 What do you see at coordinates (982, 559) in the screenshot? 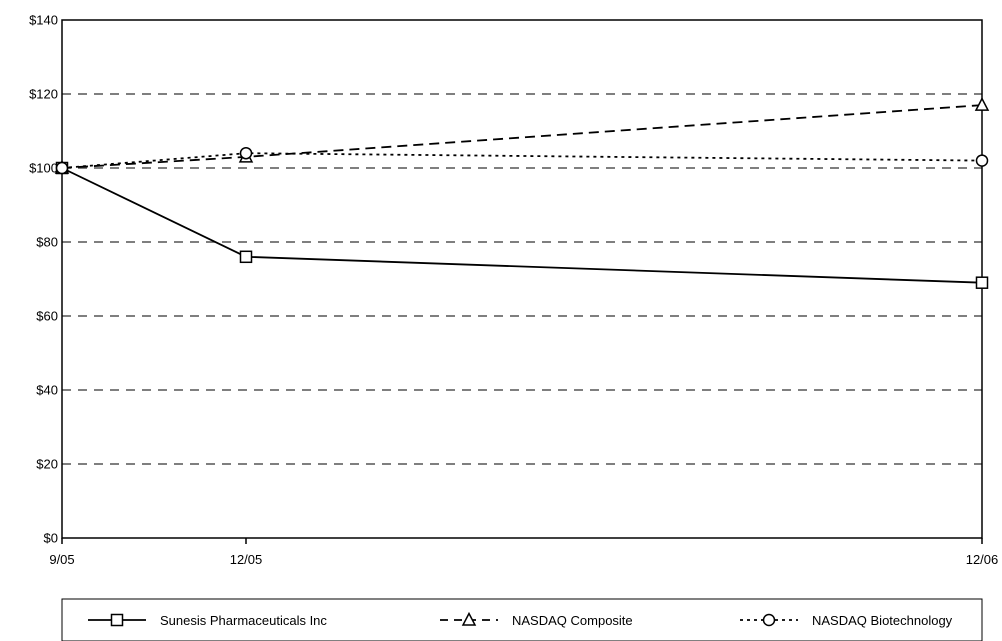
I see `x-tick-label: 12/06` at bounding box center [982, 559].